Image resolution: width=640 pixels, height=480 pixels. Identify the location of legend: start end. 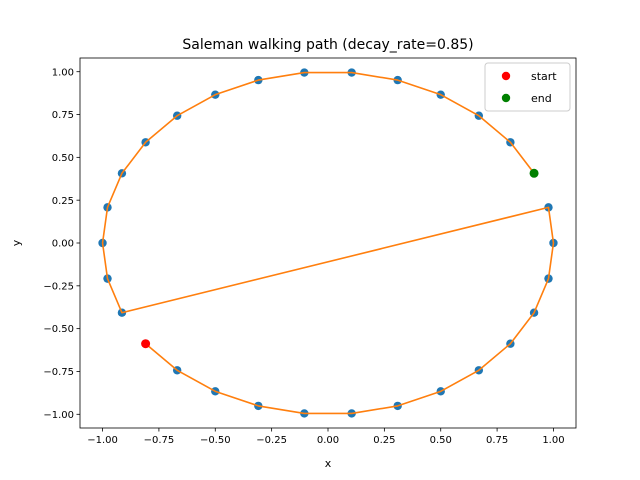
(527, 87).